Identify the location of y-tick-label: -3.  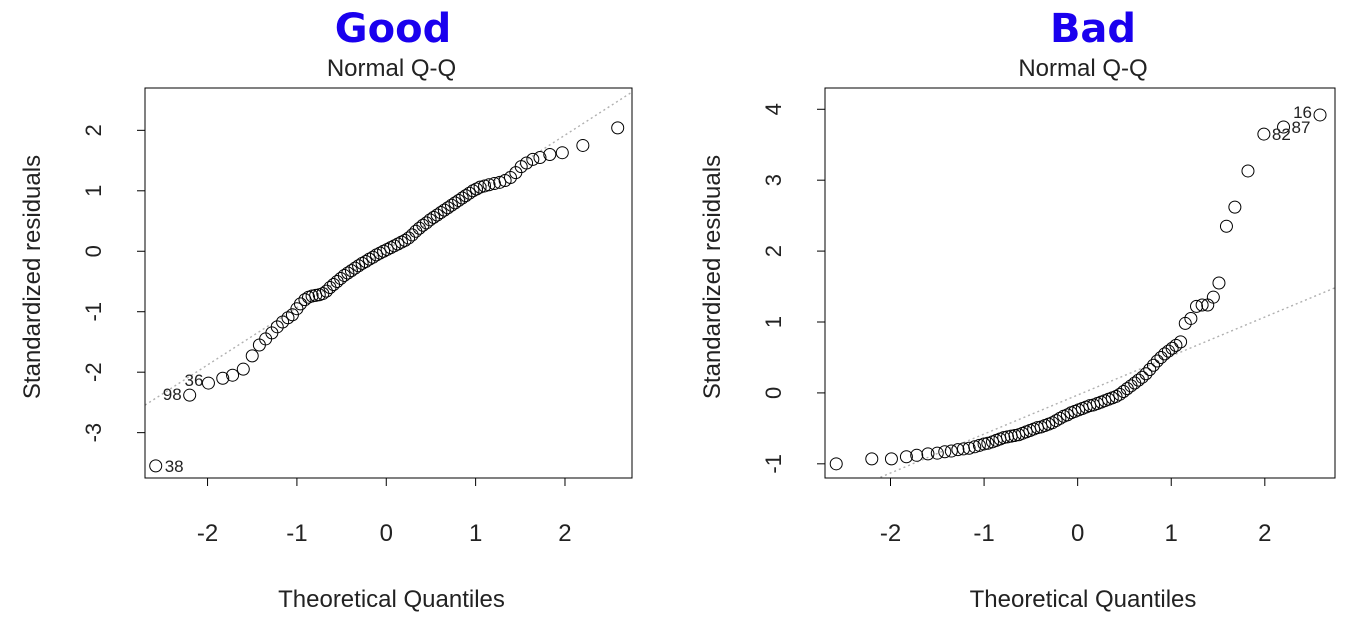
(93, 433).